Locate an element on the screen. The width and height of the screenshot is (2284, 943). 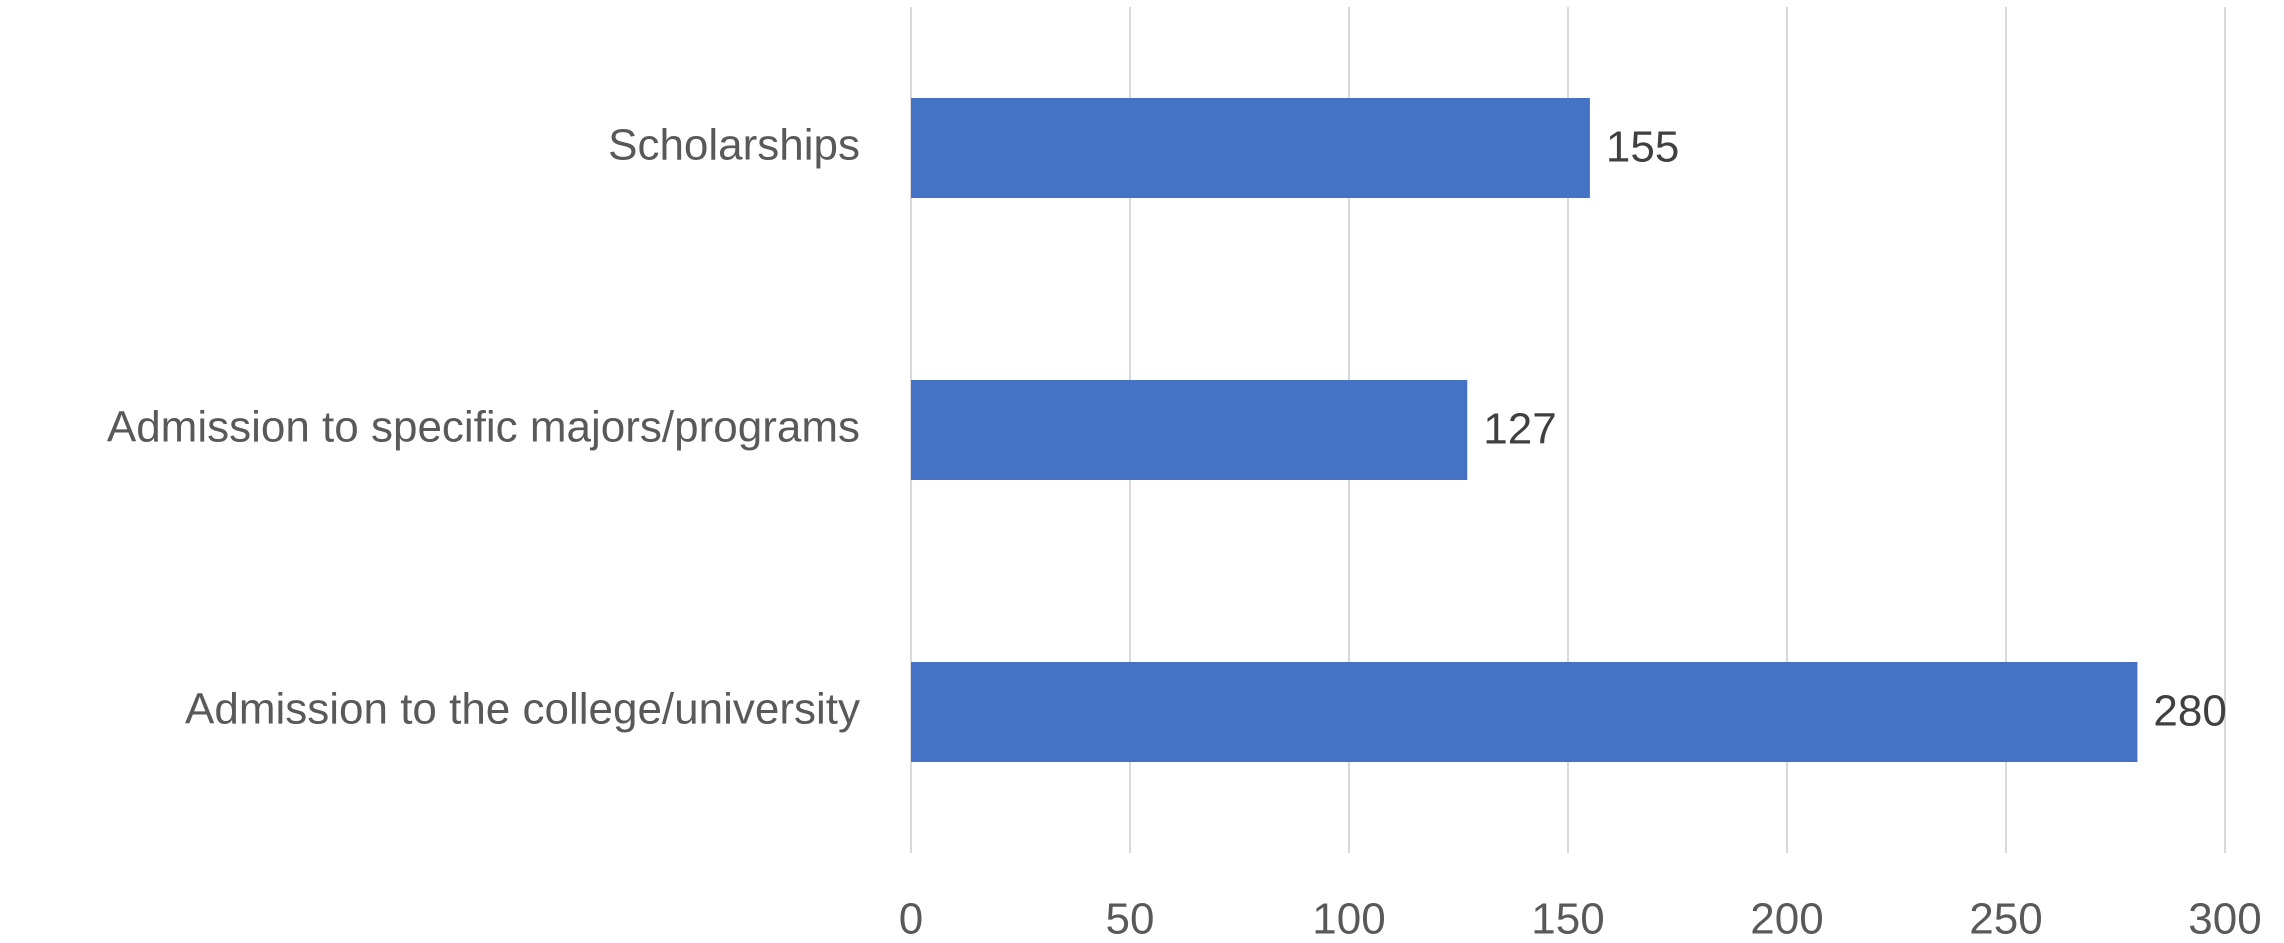
y-tick-label: Admission to specific majors/programs is located at coordinates (483, 427).